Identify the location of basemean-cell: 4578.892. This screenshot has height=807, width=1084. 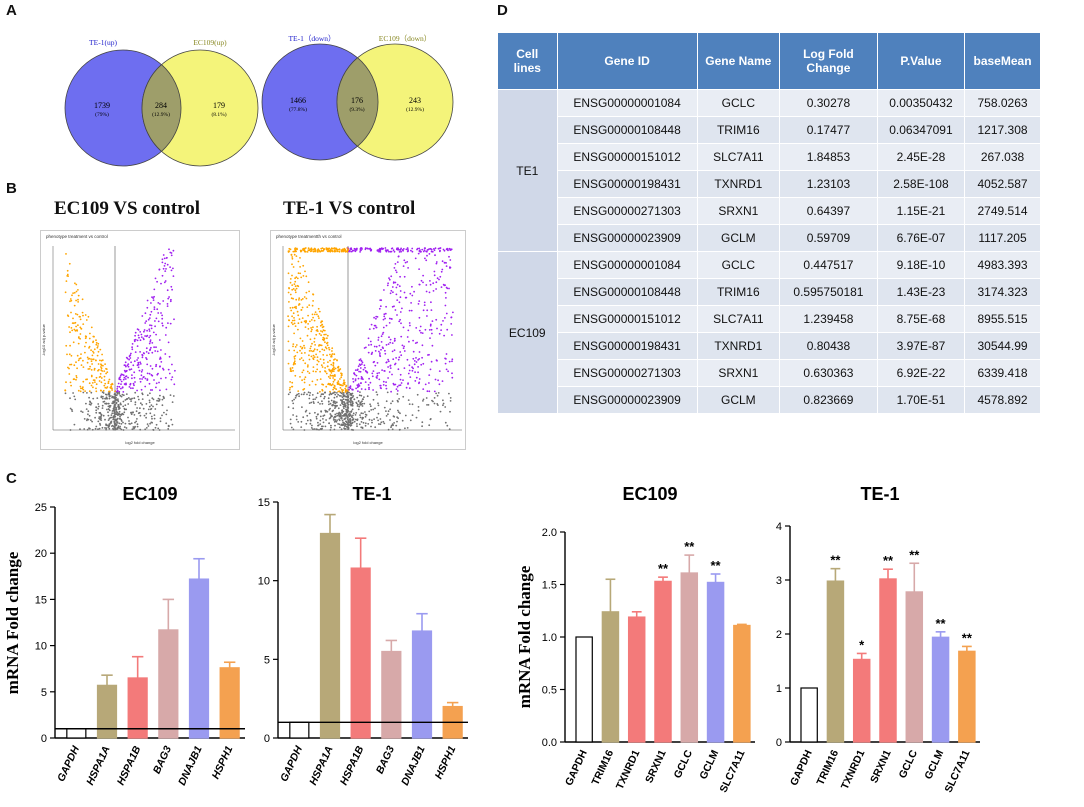
(1002, 400).